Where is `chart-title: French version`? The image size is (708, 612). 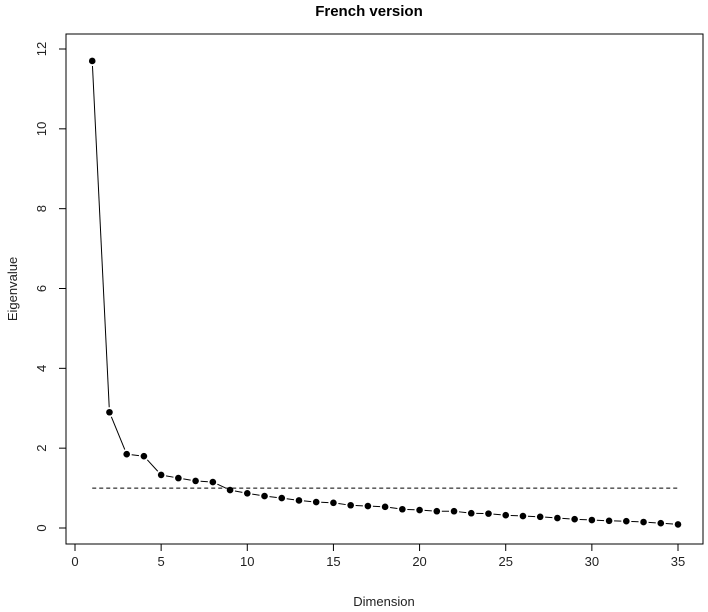 chart-title: French version is located at coordinates (369, 11).